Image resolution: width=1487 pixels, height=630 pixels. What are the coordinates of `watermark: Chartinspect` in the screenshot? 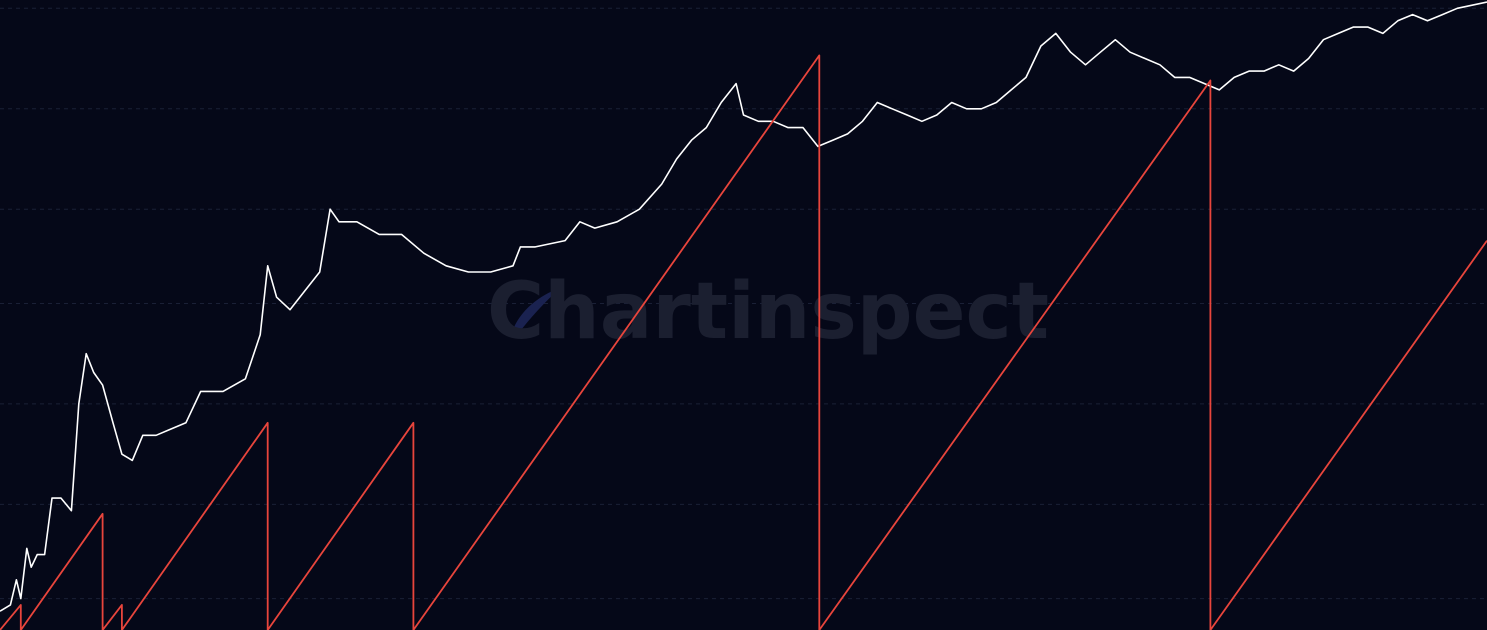 It's located at (768, 312).